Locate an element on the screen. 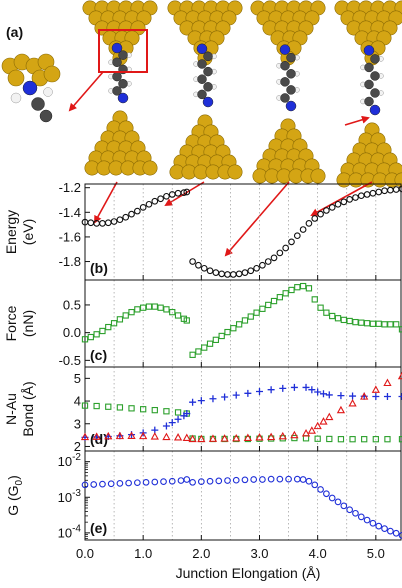  x-tick-label: 5.0 is located at coordinates (376, 553).